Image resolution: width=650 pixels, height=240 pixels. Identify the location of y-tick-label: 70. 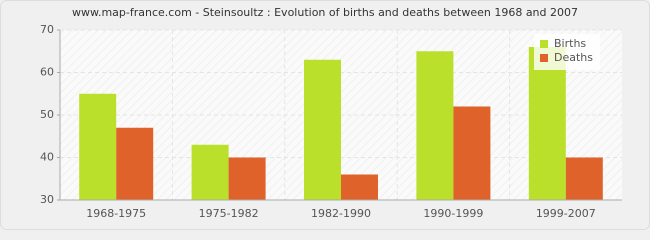
(47, 29).